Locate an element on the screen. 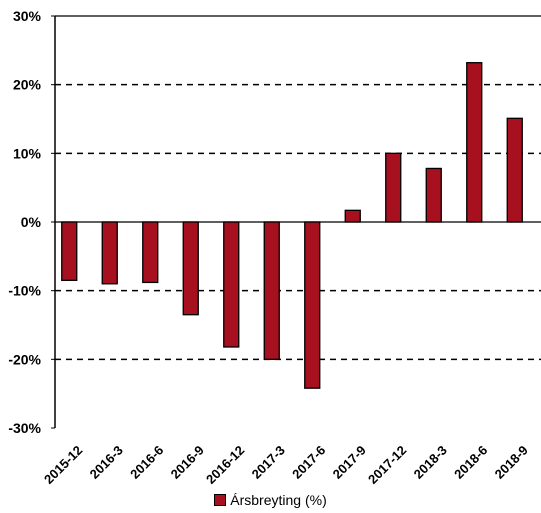 The width and height of the screenshot is (541, 513). x-tick-label: 2017-3 is located at coordinates (268, 462).